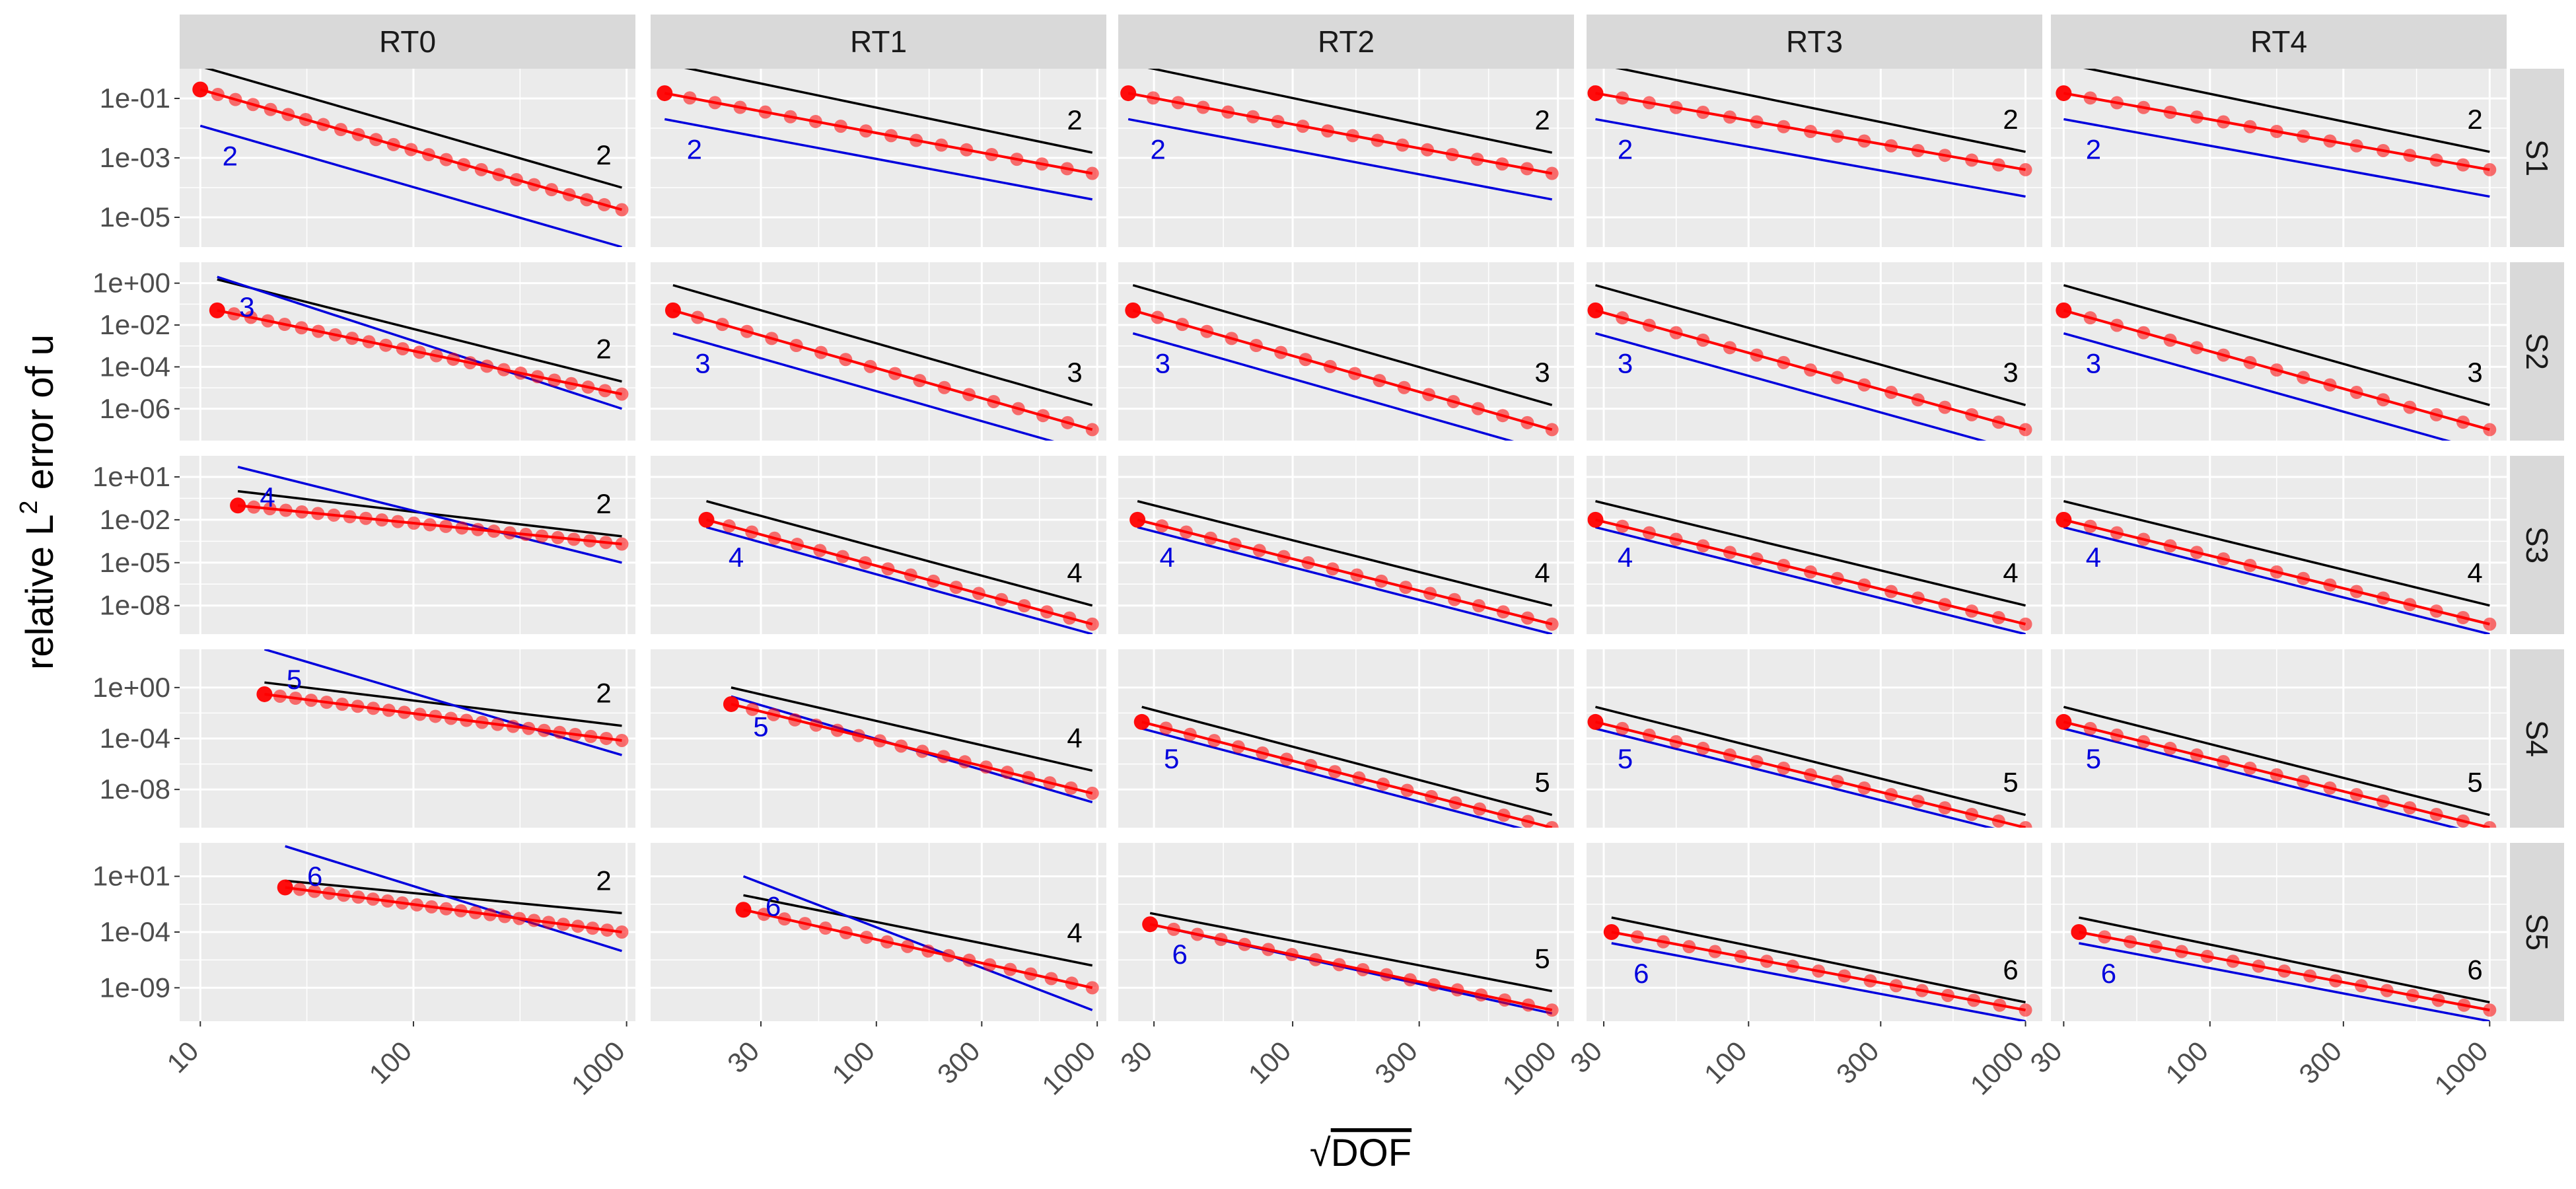  I want to click on panel-S4-RT1: 45, so click(879, 738).